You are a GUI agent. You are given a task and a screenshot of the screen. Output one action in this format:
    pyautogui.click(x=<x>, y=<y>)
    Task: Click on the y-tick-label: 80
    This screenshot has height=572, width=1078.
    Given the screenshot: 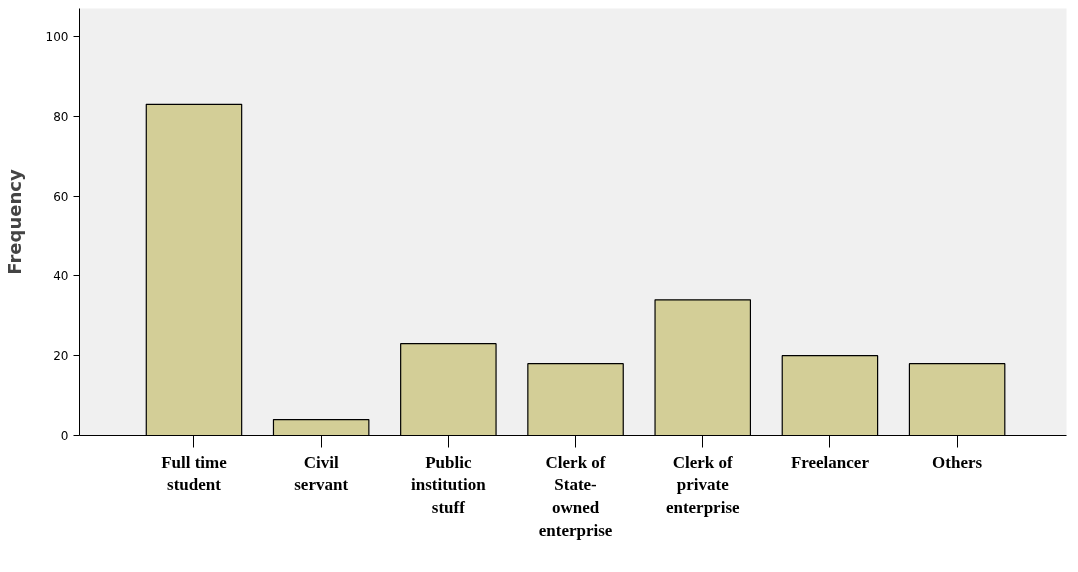 What is the action you would take?
    pyautogui.click(x=61, y=116)
    